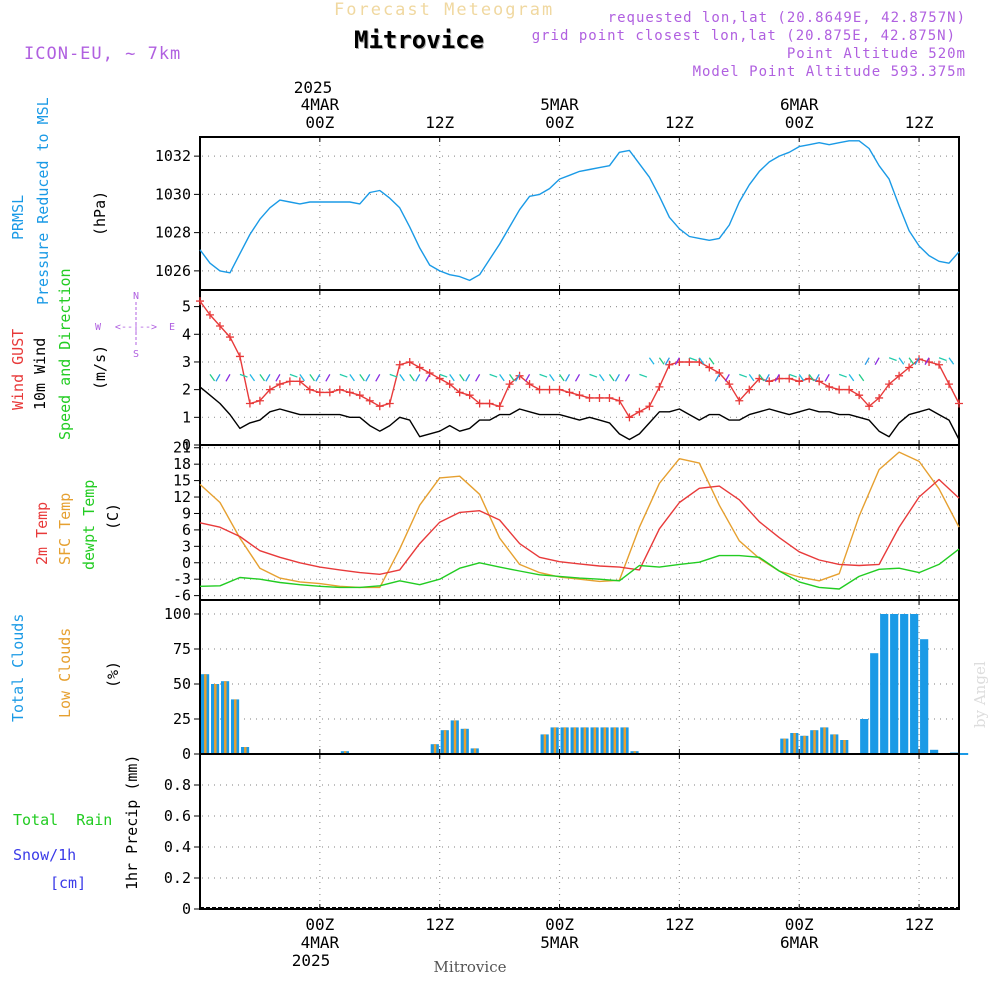 Image resolution: width=1000 pixels, height=1000 pixels. What do you see at coordinates (439, 924) in the screenshot?
I see `bottom-time-label: 12Z` at bounding box center [439, 924].